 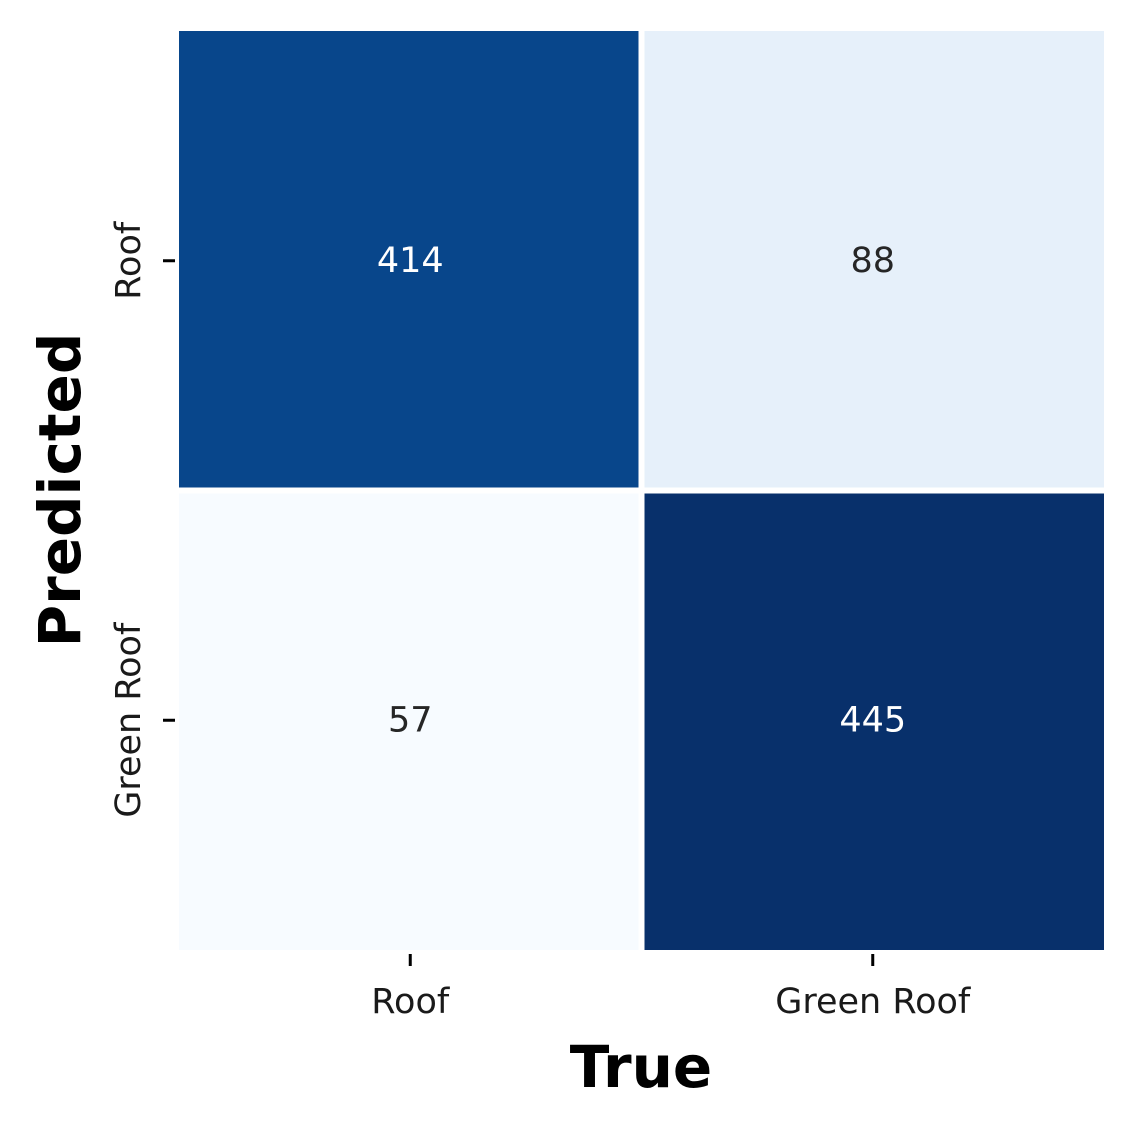 I want to click on y-tick-label: Roof, so click(x=129, y=260).